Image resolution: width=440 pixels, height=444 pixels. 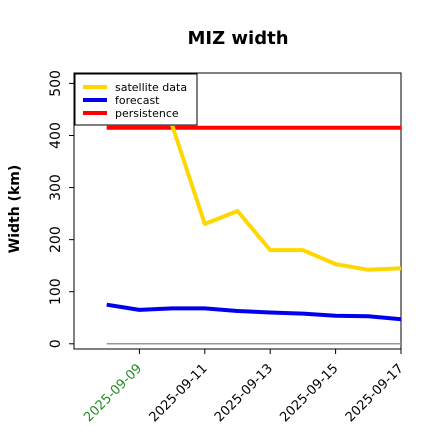 What do you see at coordinates (56, 343) in the screenshot?
I see `y-tick-label: 0` at bounding box center [56, 343].